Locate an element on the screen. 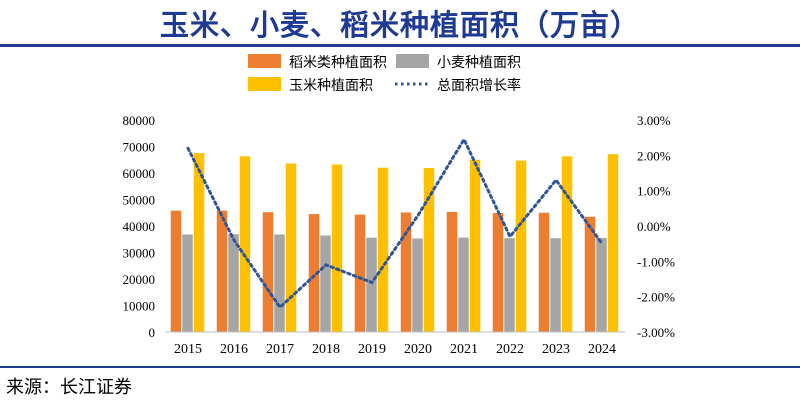  x-tick-label: 2015 is located at coordinates (188, 349).